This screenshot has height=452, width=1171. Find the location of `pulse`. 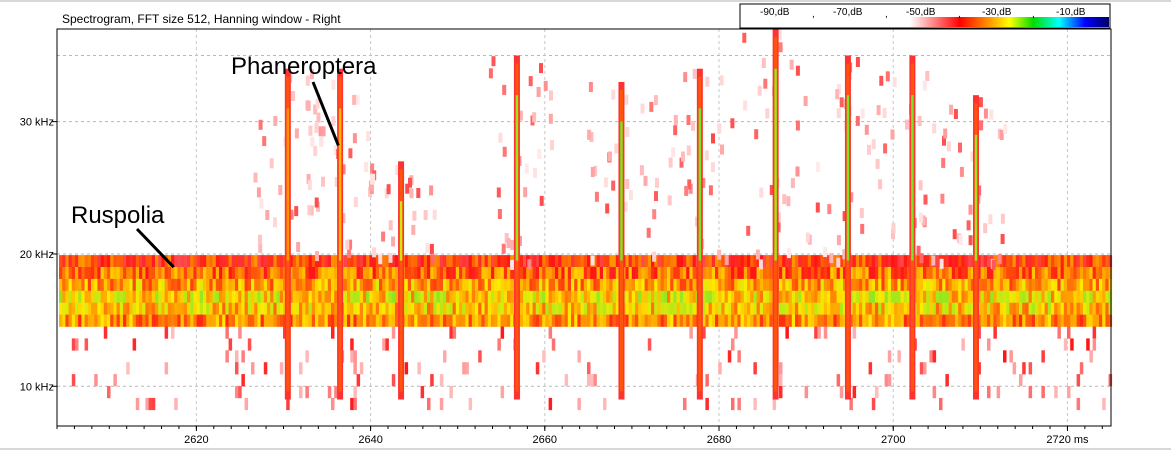

pulse is located at coordinates (775, 214).